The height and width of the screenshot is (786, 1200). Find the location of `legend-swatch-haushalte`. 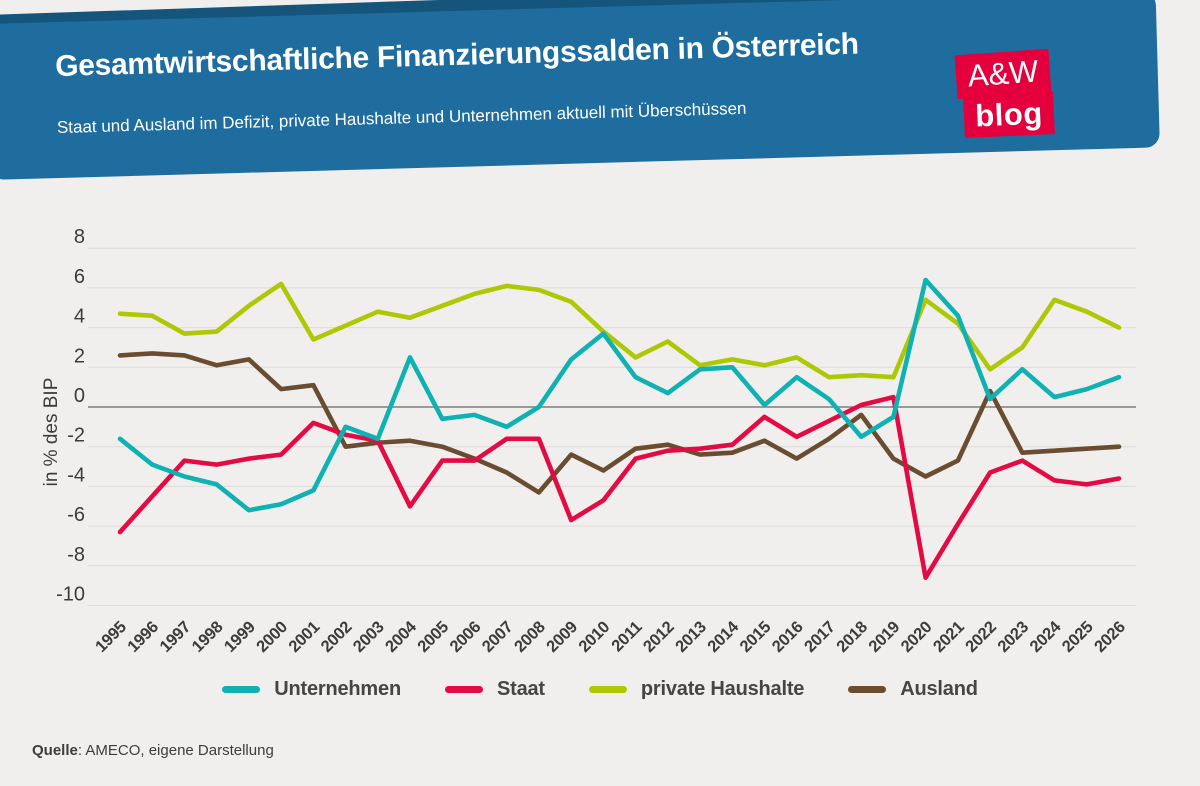

legend-swatch-haushalte is located at coordinates (607, 689).